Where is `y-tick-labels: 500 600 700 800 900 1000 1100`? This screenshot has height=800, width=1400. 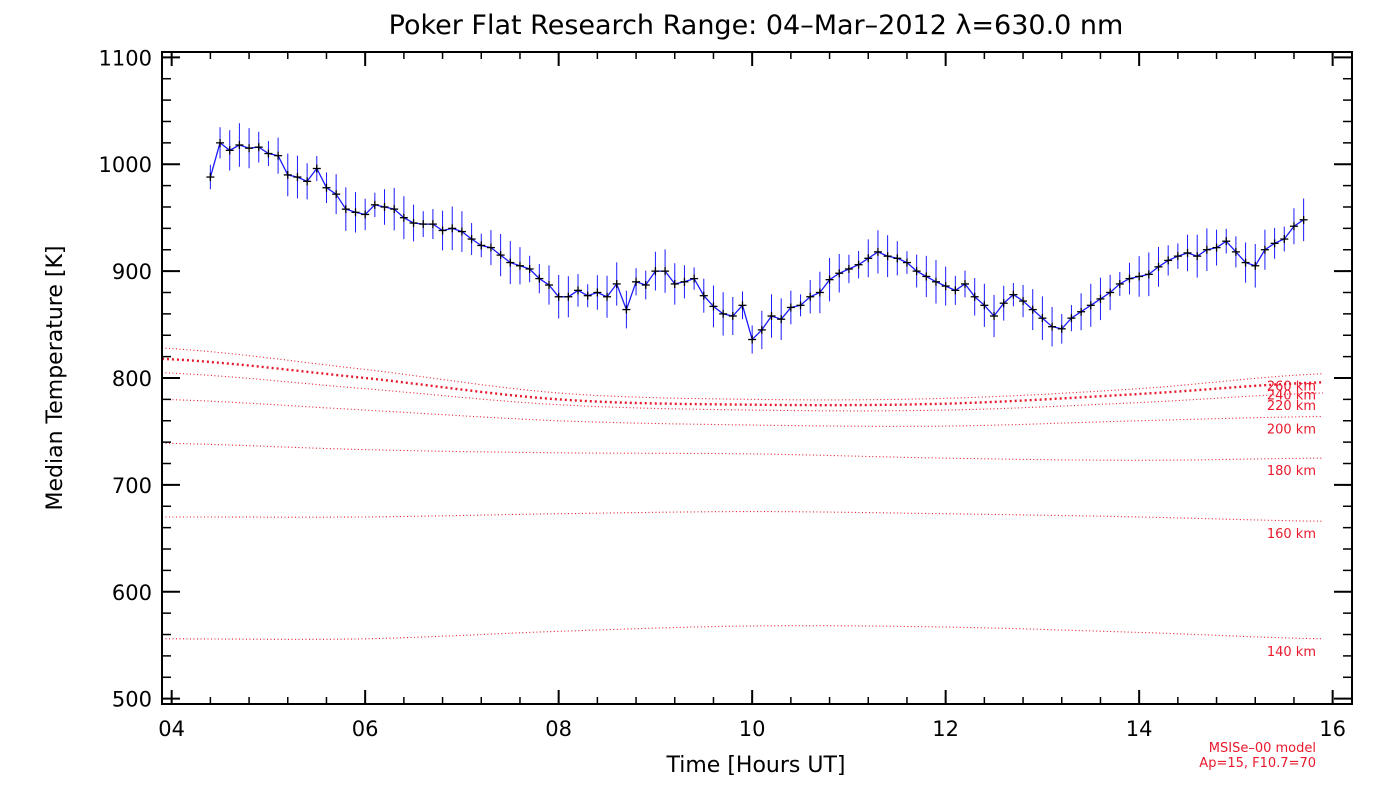 y-tick-labels: 500 600 700 800 900 1000 1100 is located at coordinates (125, 378).